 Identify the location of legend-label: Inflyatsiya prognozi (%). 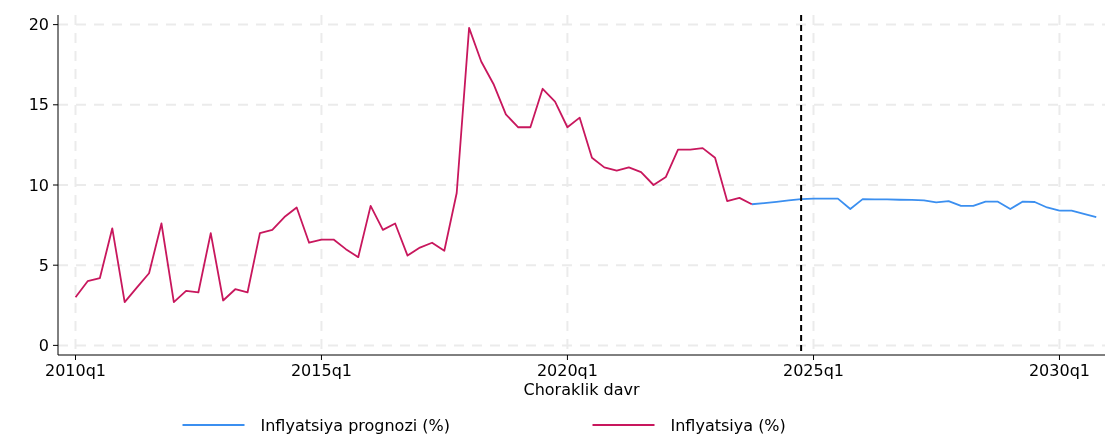
(355, 425).